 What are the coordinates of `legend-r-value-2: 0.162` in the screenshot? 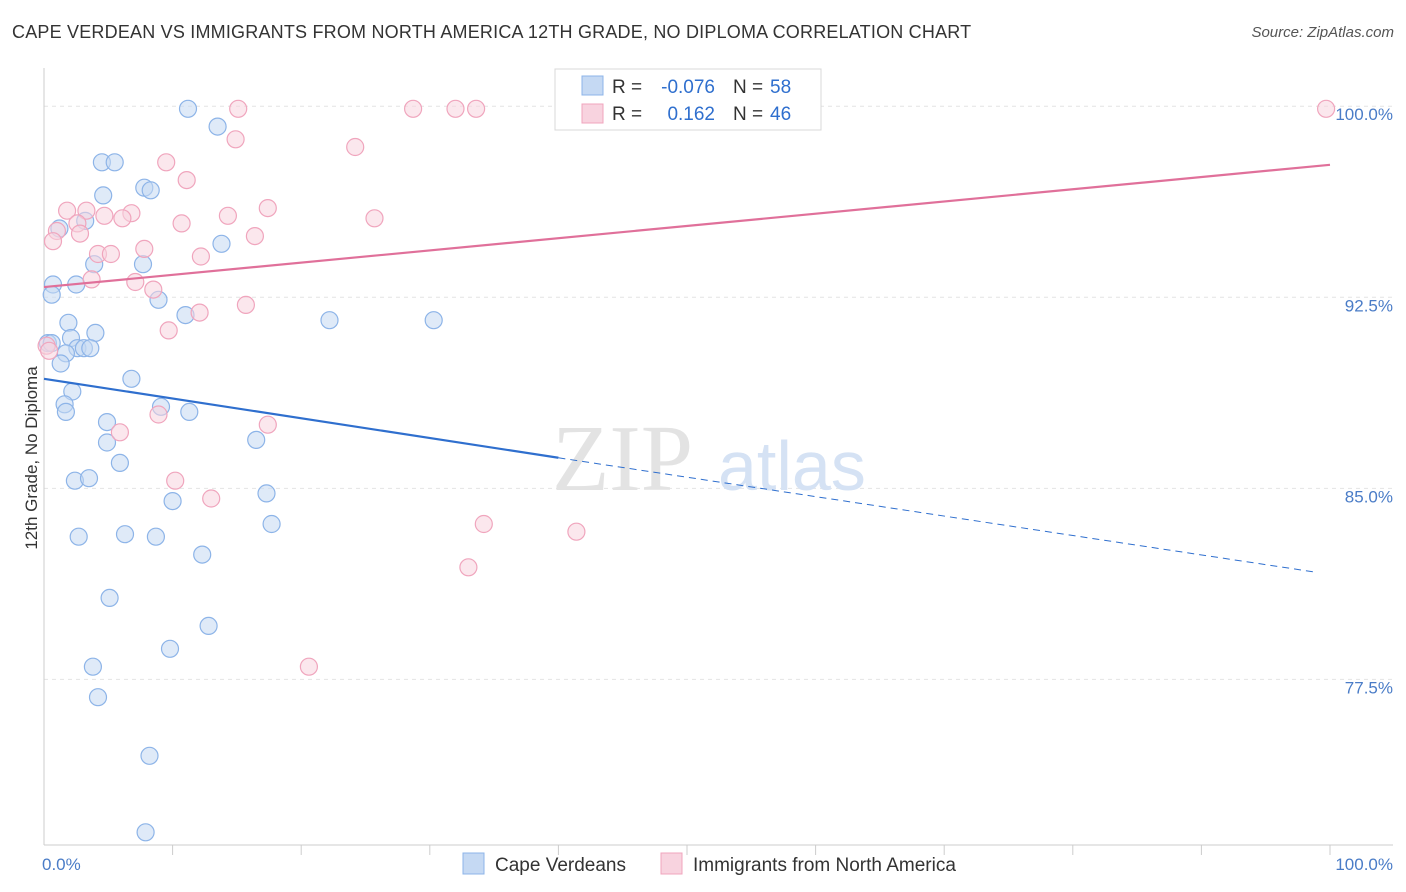 It's located at (691, 114).